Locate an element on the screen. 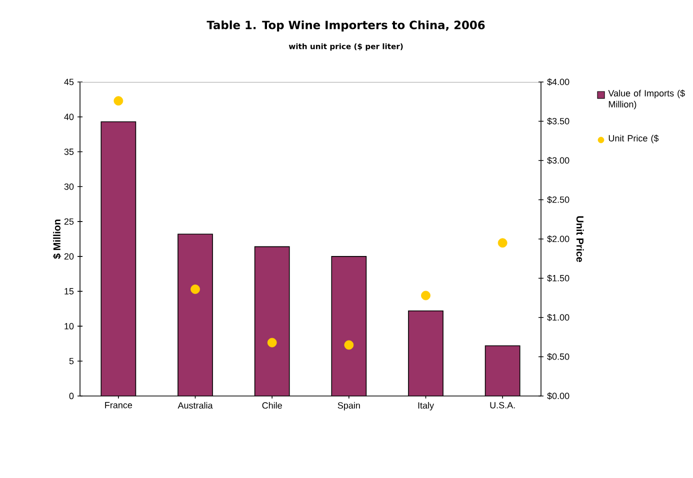 This screenshot has width=693, height=478. y-tick-label: 25 is located at coordinates (69, 221).